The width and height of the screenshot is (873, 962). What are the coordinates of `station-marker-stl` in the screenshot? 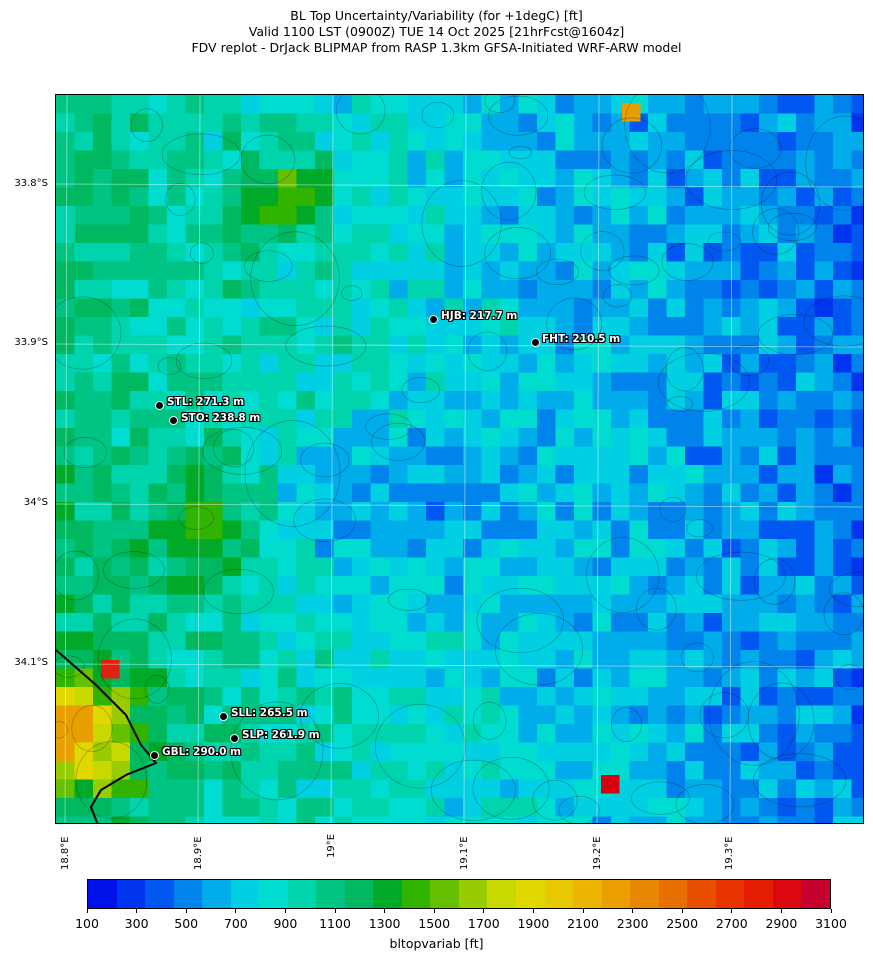 It's located at (159, 405).